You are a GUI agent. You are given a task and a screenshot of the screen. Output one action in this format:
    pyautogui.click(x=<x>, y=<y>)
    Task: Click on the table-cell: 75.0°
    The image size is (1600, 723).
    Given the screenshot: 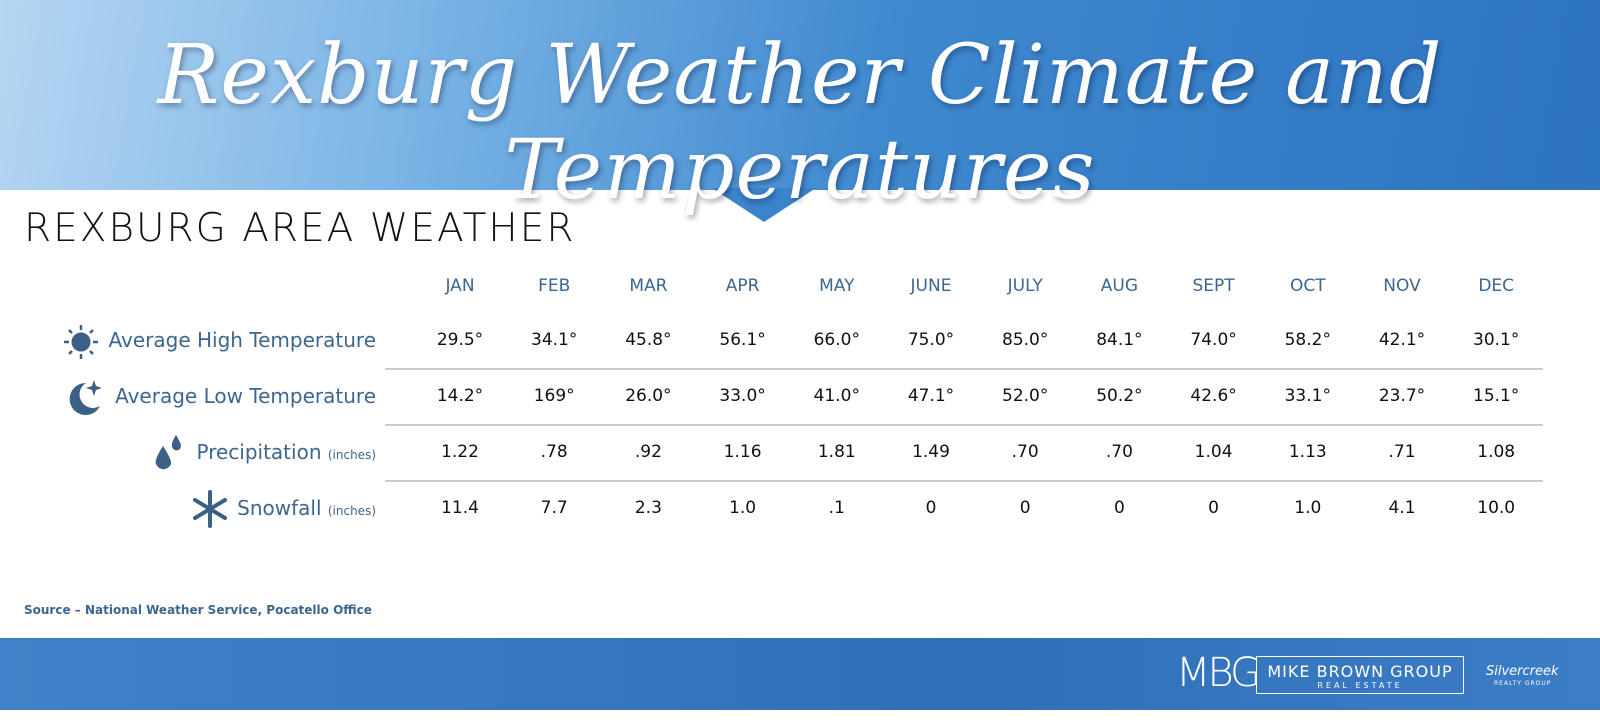 What is the action you would take?
    pyautogui.click(x=931, y=340)
    